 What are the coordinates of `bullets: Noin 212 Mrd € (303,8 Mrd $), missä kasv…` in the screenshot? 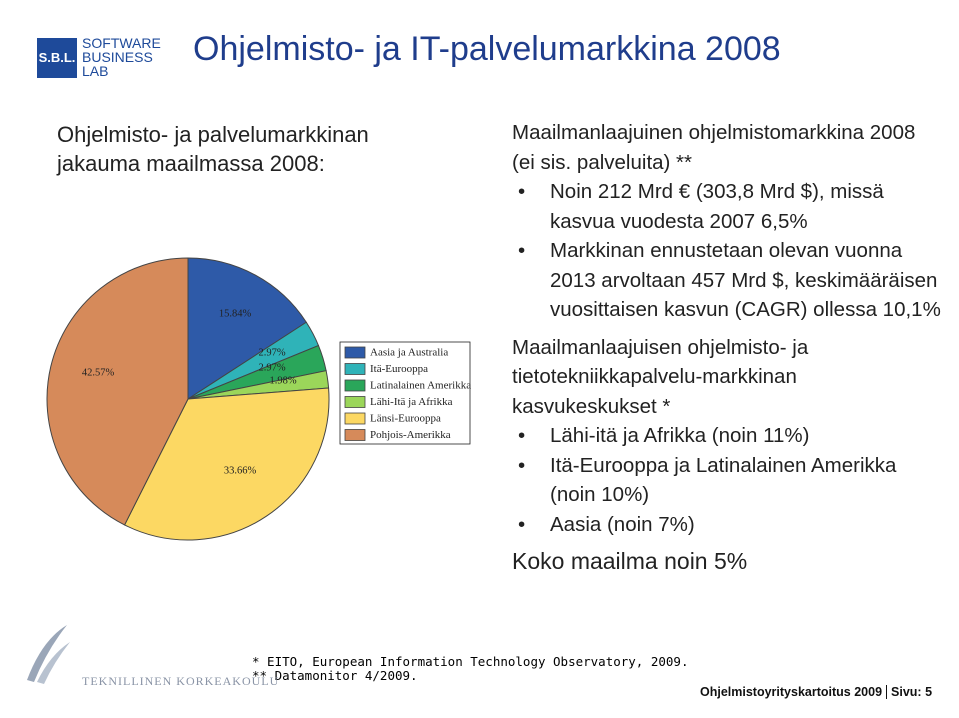 It's located at (727, 251).